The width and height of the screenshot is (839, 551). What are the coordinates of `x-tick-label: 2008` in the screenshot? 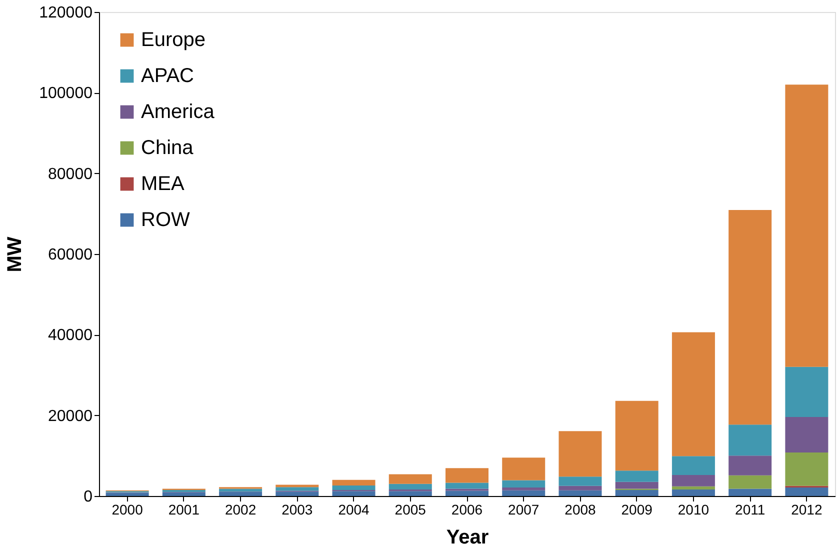 It's located at (580, 510).